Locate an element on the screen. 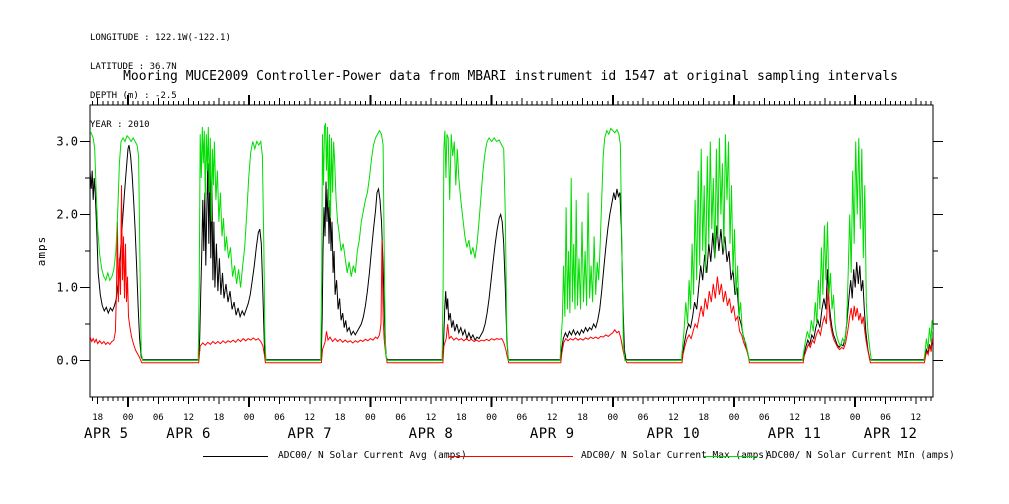  date-tick-label: APR 6 is located at coordinates (188, 434).